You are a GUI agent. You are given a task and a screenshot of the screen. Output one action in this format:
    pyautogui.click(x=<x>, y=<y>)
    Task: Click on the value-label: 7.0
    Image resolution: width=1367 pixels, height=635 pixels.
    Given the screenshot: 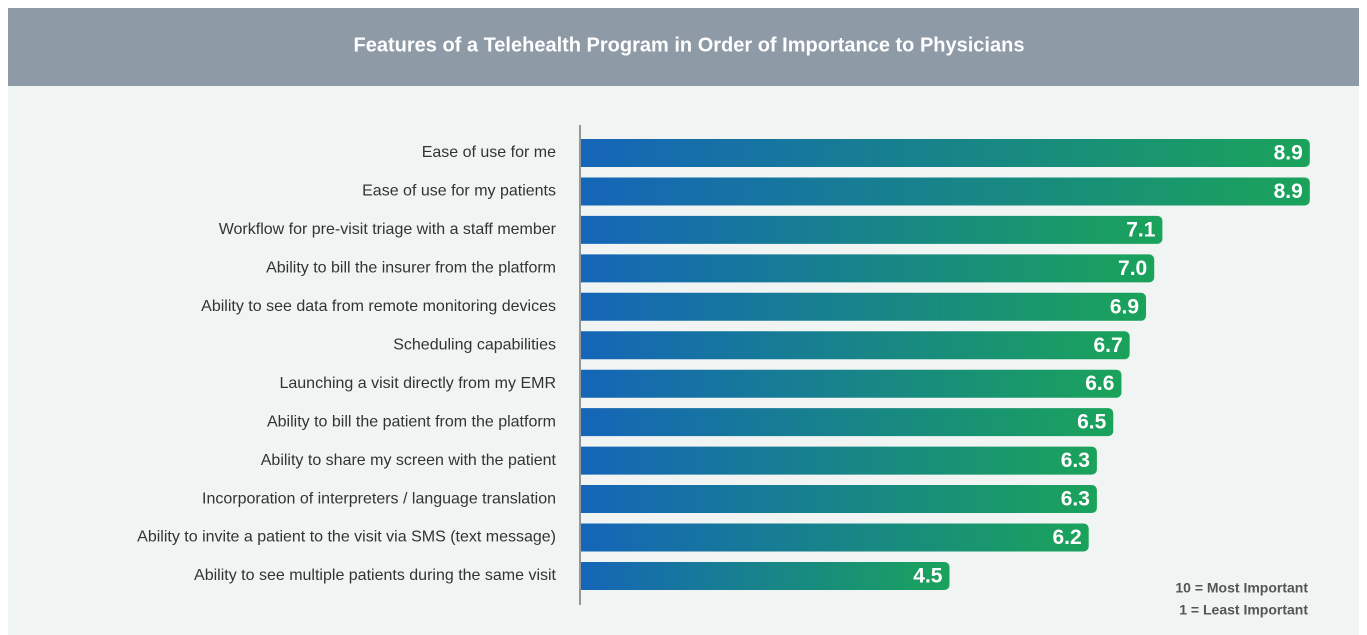 What is the action you would take?
    pyautogui.click(x=1132, y=268)
    